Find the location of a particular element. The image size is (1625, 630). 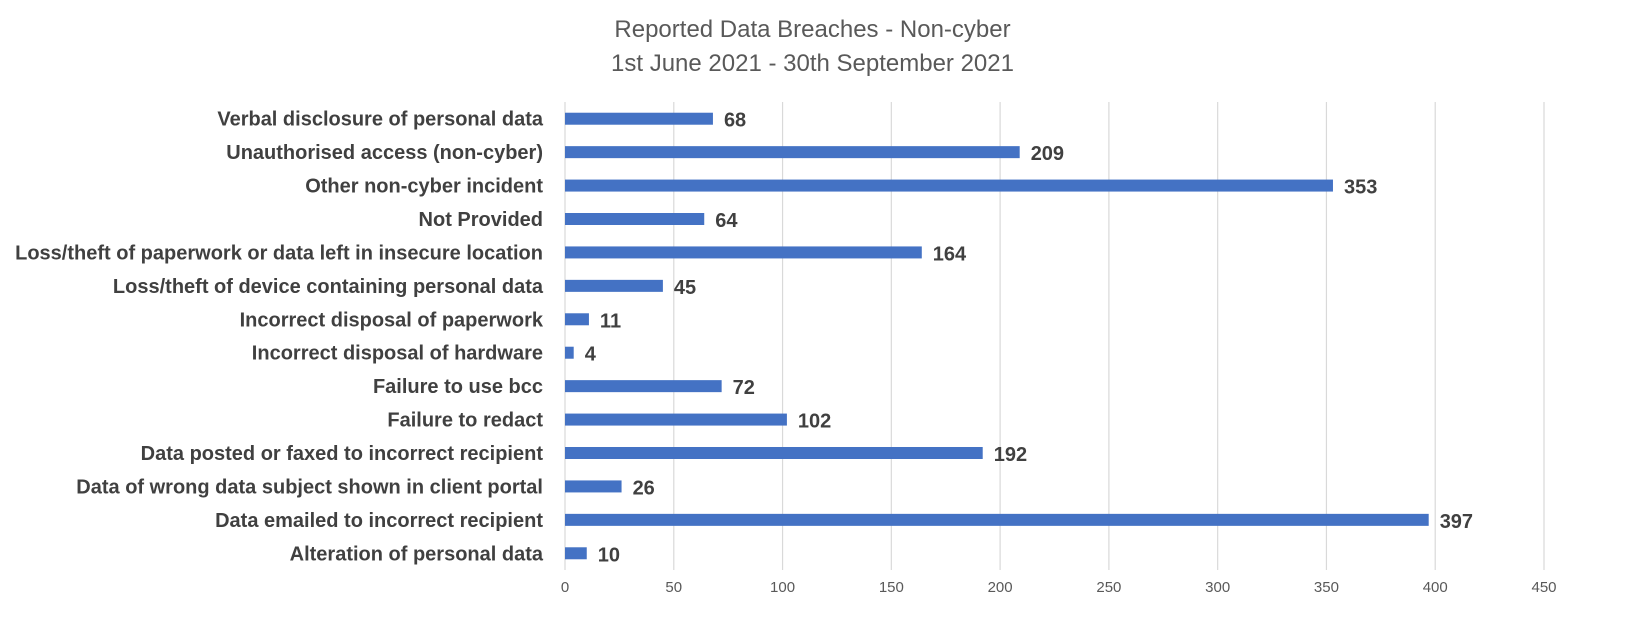

x-axis-tick-labels: 0 50 100 150 200 250 300 350 400 450 is located at coordinates (1059, 587).